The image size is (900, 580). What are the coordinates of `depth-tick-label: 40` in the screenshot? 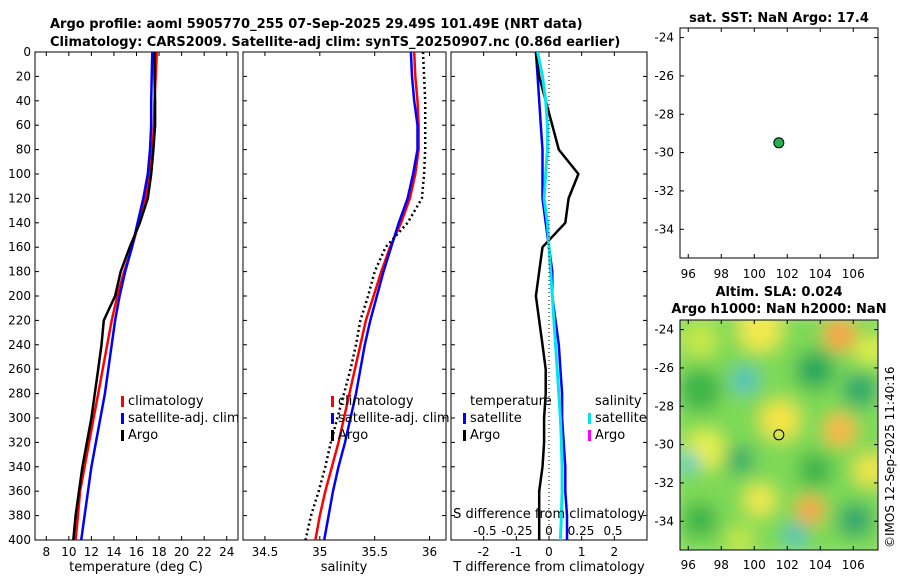 It's located at (23, 101).